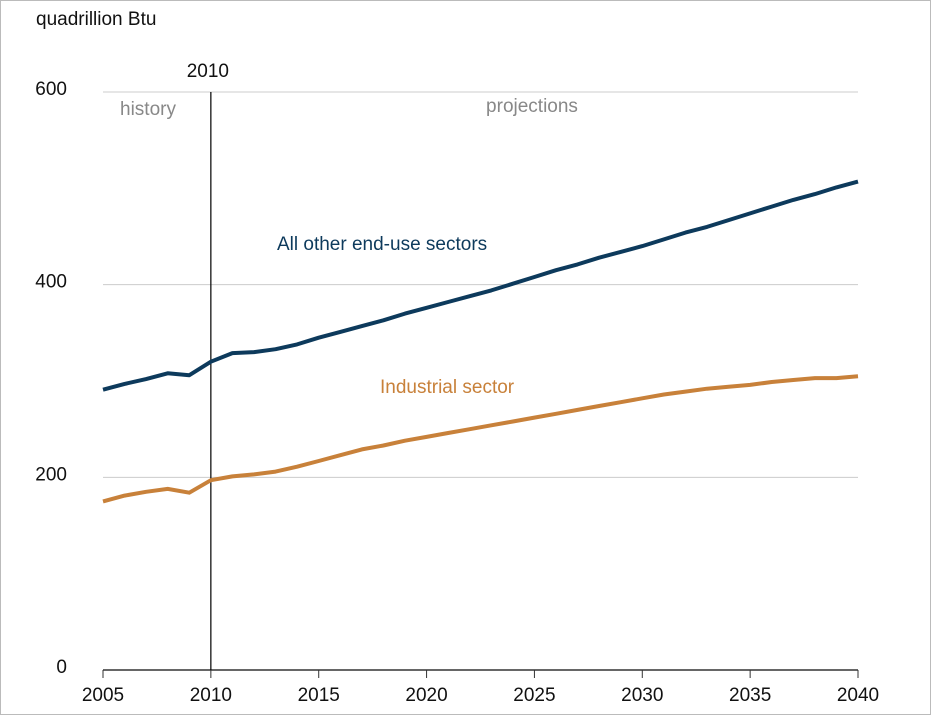 Image resolution: width=935 pixels, height=719 pixels. I want to click on y-tick-label: 400, so click(51, 282).